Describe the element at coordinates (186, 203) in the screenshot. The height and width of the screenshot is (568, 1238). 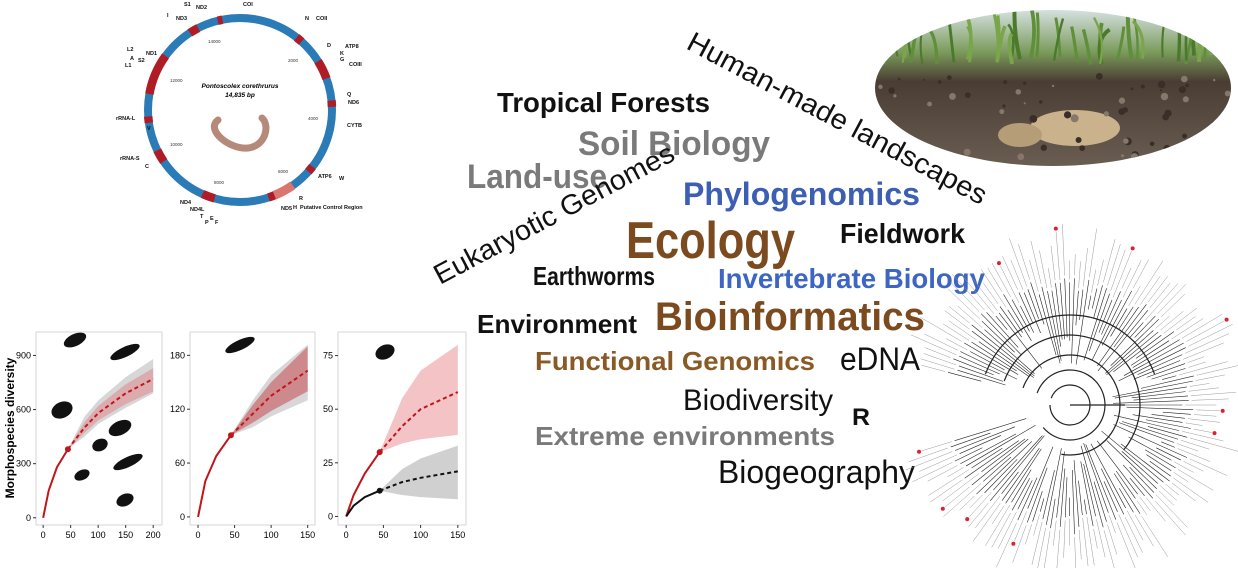
I see `gene-label: ND4` at that location.